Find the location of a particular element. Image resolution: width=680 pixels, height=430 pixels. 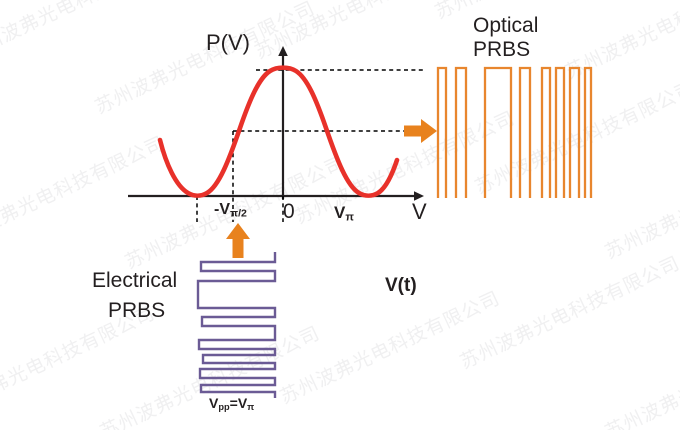

x-axis-arrowhead is located at coordinates (419, 196).